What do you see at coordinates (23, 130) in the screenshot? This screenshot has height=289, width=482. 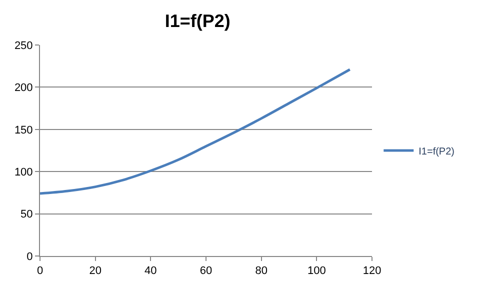 I see `y-tick-label: 150` at bounding box center [23, 130].